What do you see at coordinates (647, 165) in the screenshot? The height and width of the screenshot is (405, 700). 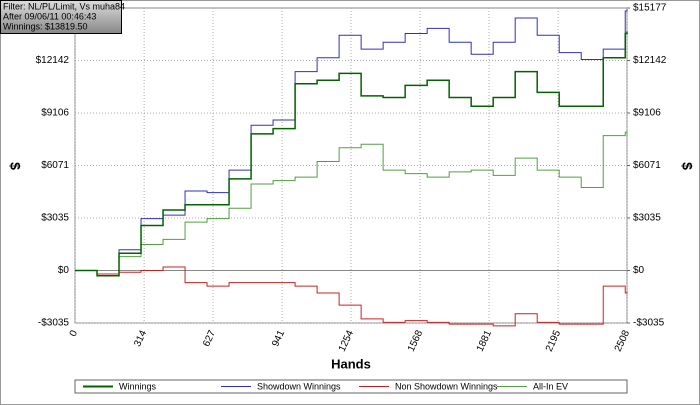 I see `y2-tick-label: $6071` at bounding box center [647, 165].